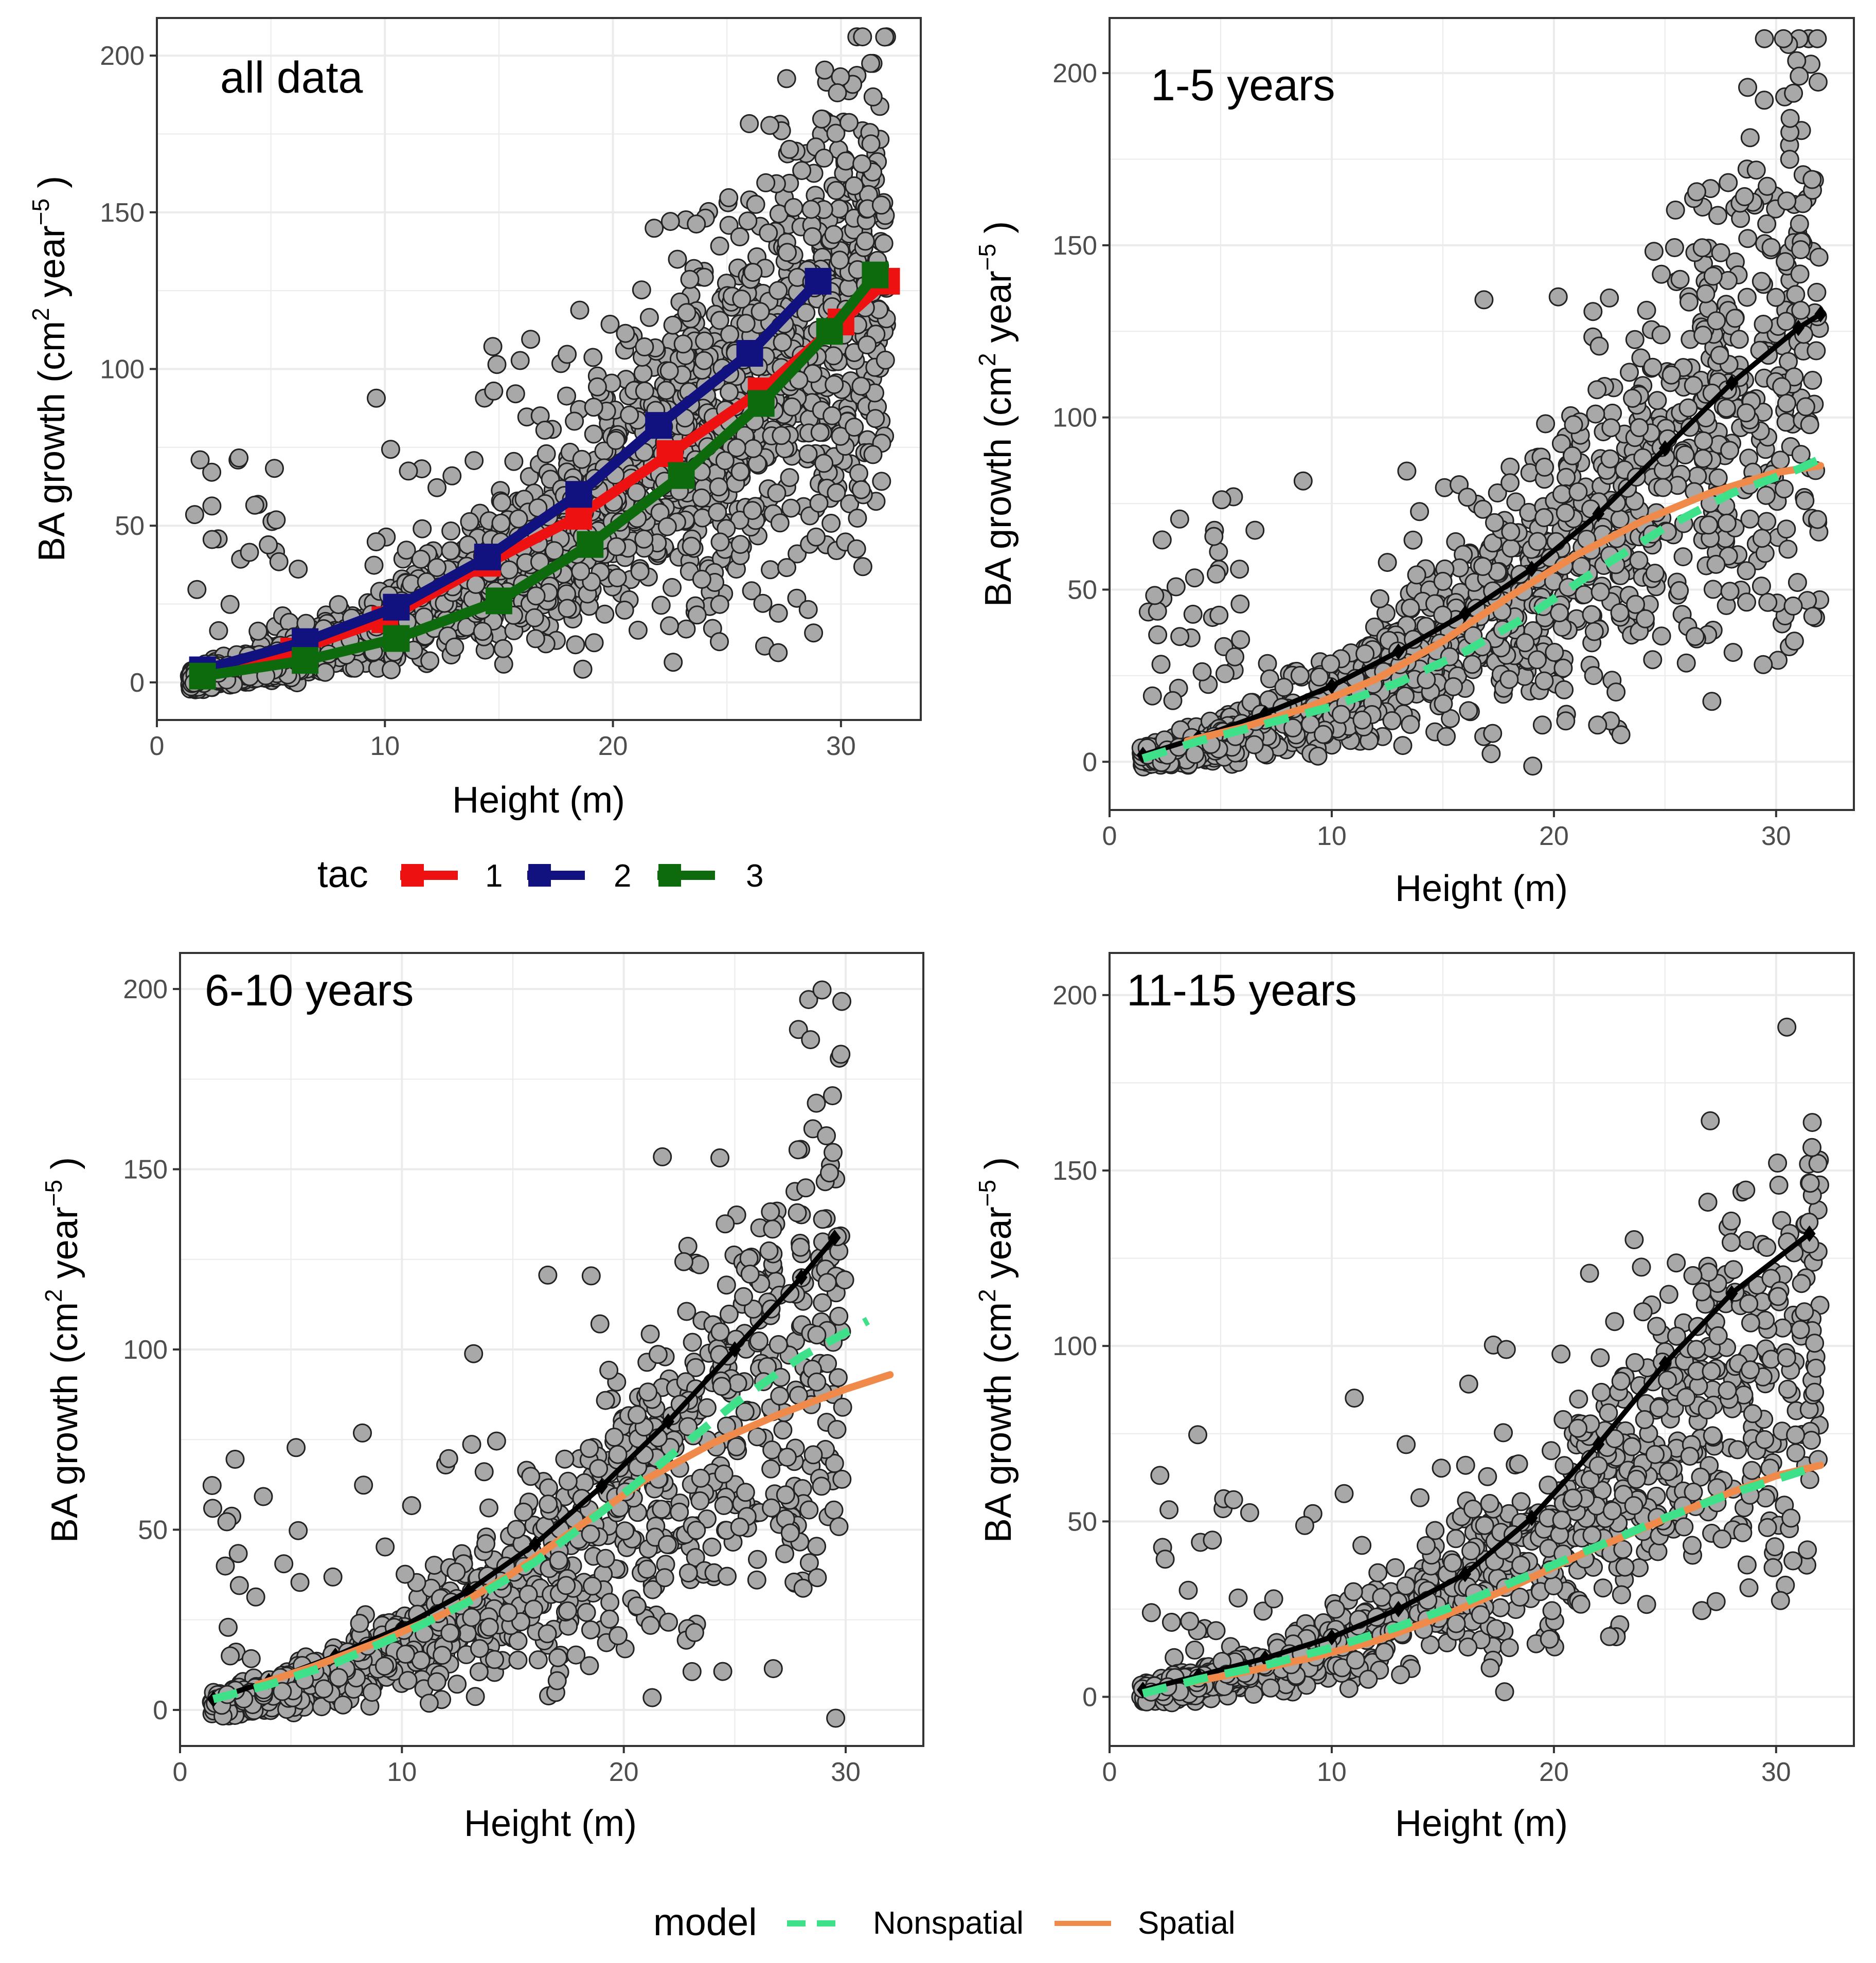 The width and height of the screenshot is (1876, 1963). I want to click on x-tick-label: 30, so click(841, 746).